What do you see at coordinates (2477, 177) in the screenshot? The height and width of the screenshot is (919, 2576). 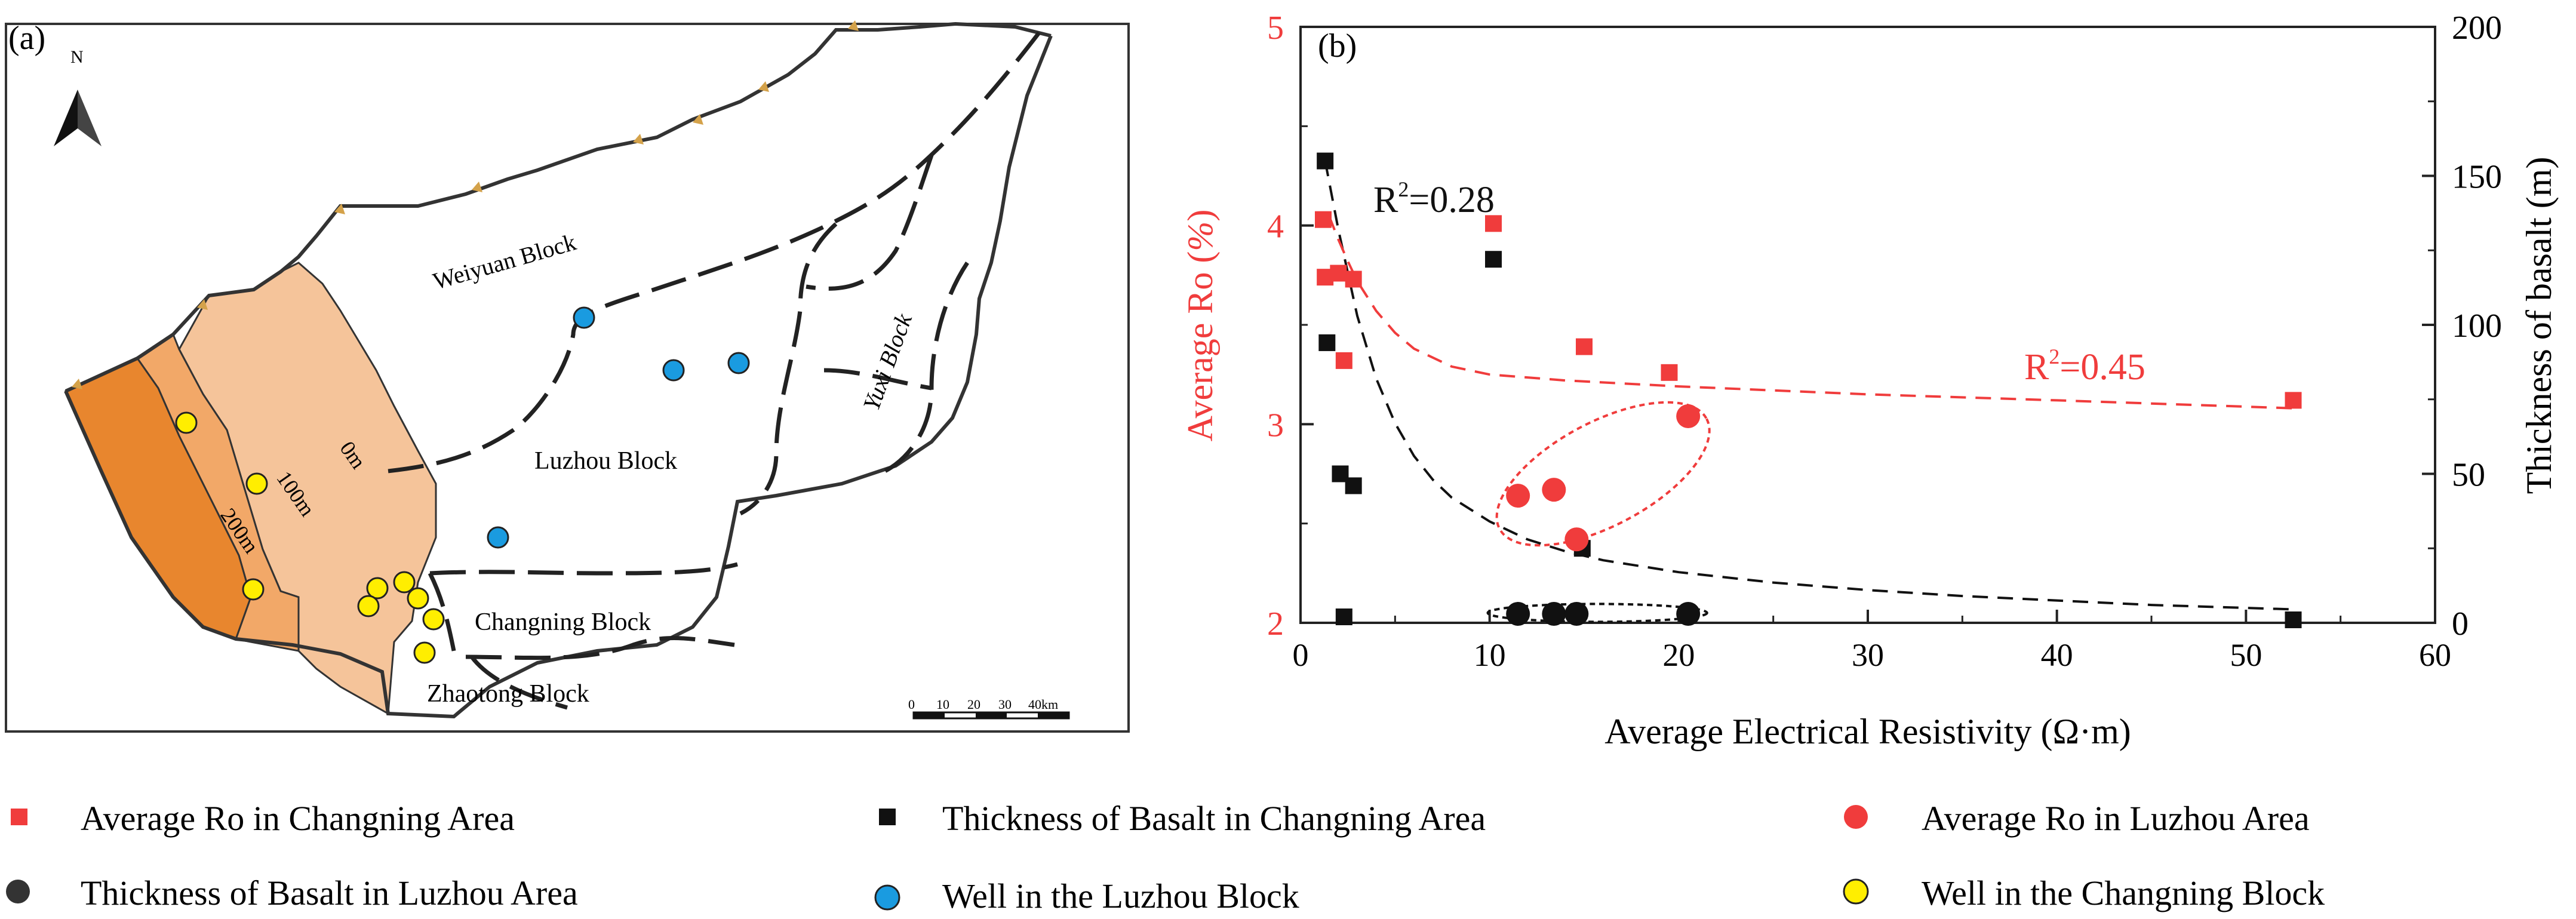 I see `y-right-tick-label: 150` at bounding box center [2477, 177].